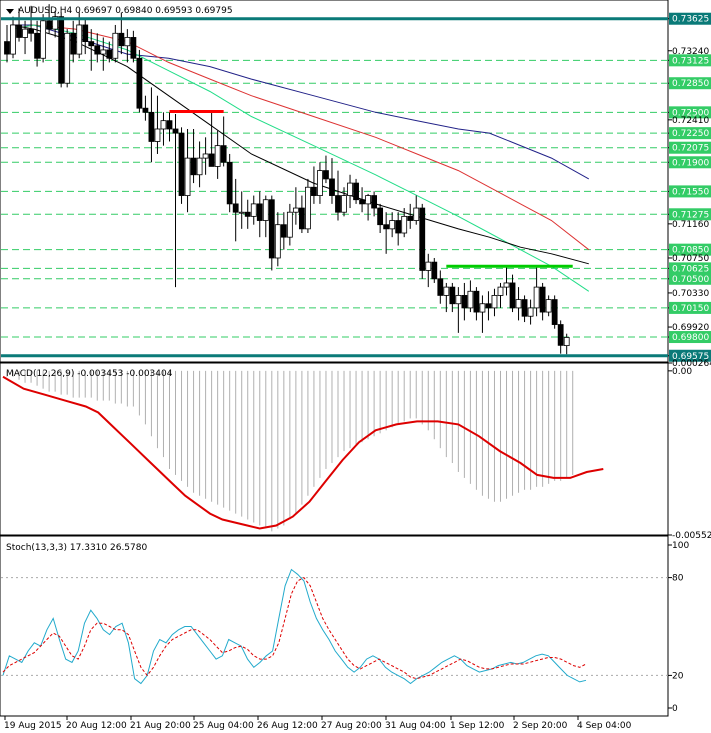 The width and height of the screenshot is (711, 733). Describe the element at coordinates (540, 726) in the screenshot. I see `time-label: 2 Sep 20:00` at that location.